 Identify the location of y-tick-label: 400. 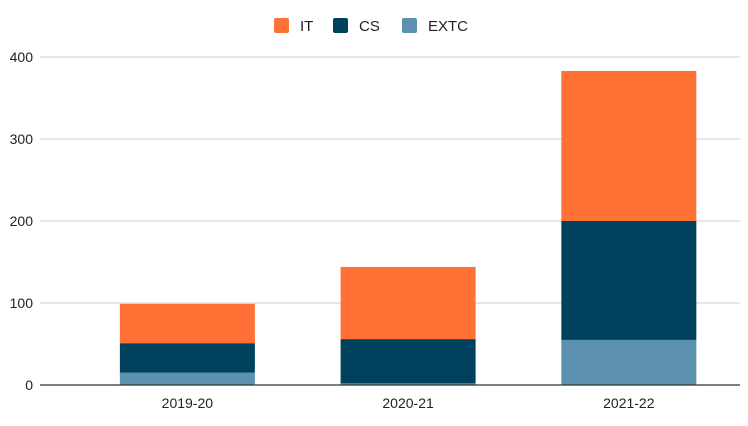
(22, 57).